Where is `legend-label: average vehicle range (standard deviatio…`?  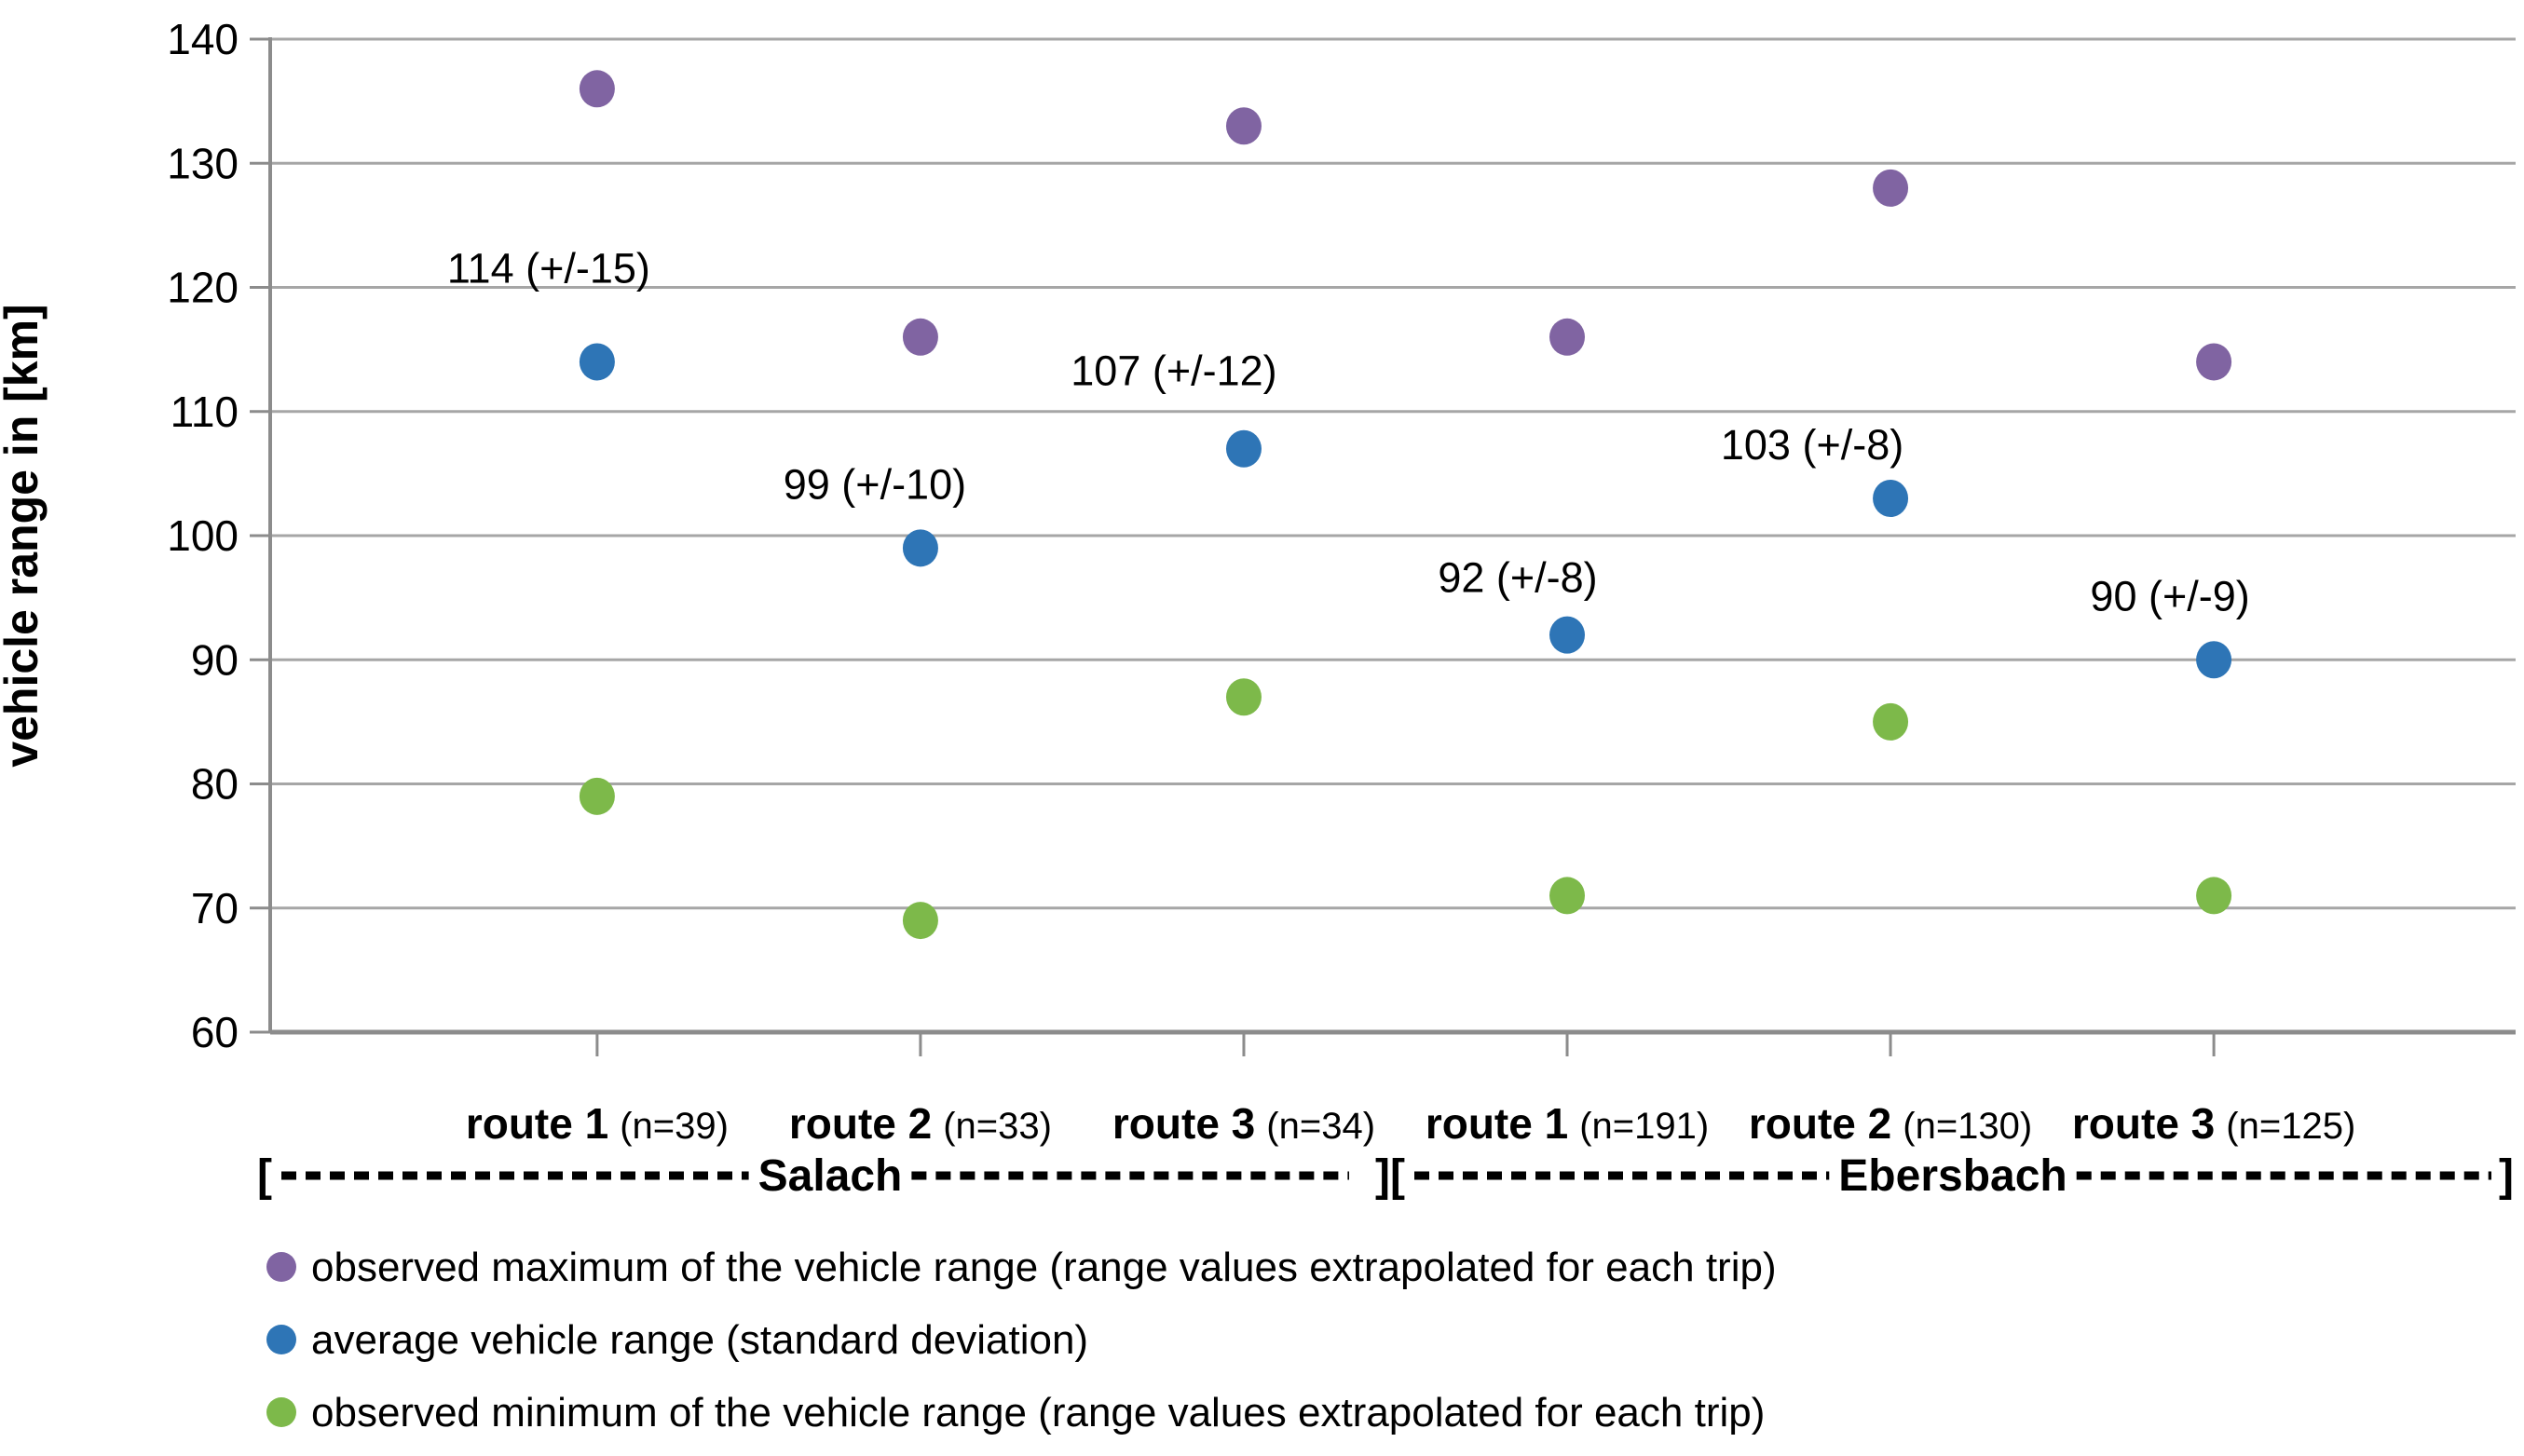 legend-label: average vehicle range (standard deviatio… is located at coordinates (699, 1340).